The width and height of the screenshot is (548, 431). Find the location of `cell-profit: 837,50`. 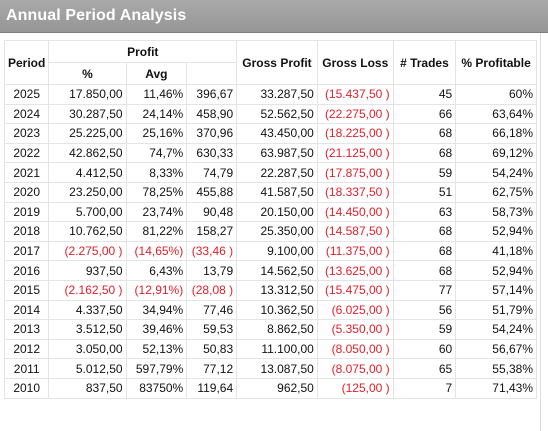

cell-profit: 837,50 is located at coordinates (87, 388).